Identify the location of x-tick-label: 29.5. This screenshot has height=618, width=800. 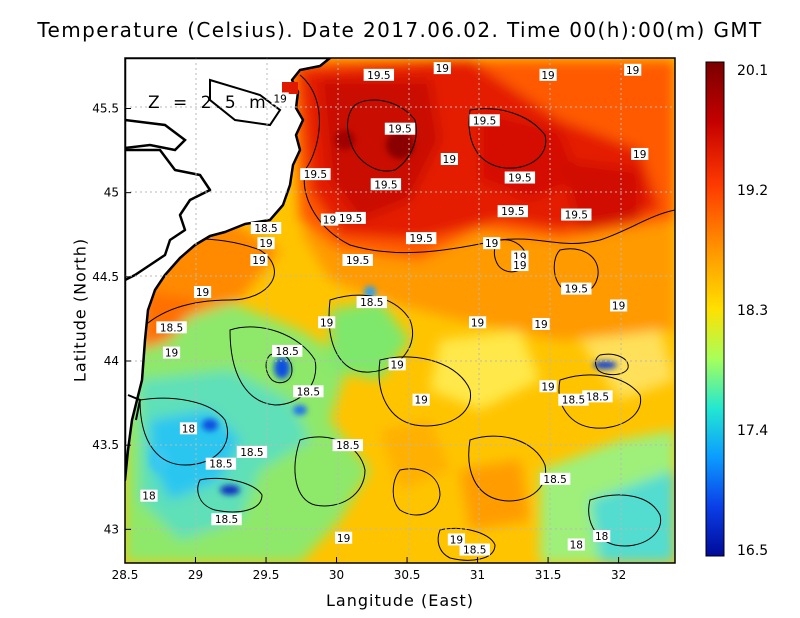
(266, 575).